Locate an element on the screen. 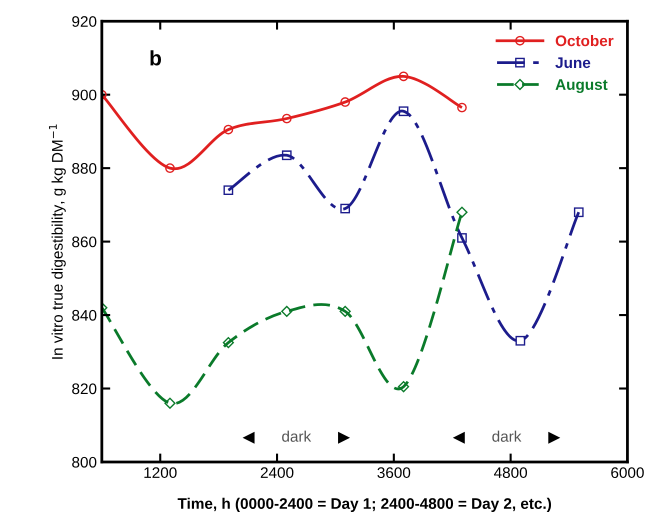 This screenshot has width=657, height=531. x-tick-label: 2400 is located at coordinates (277, 472).